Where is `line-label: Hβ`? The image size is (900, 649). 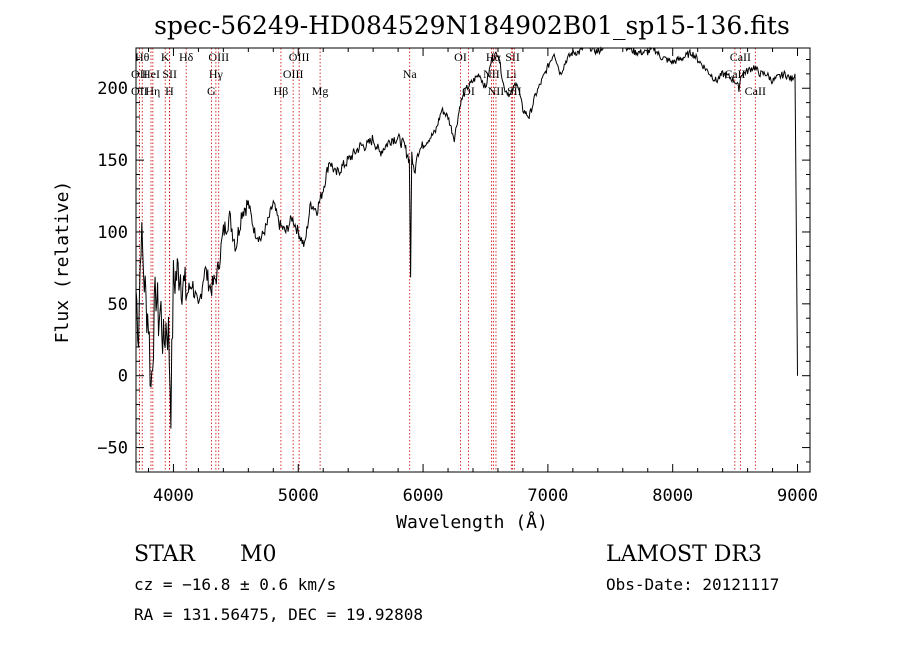
line-label: Hβ is located at coordinates (281, 91).